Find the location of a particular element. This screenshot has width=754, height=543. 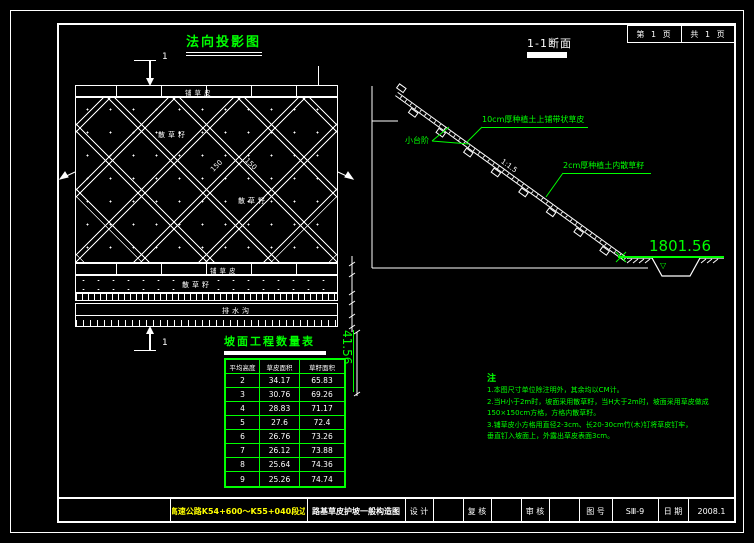

table-row: 6 26.76 73.26 is located at coordinates (285, 437).